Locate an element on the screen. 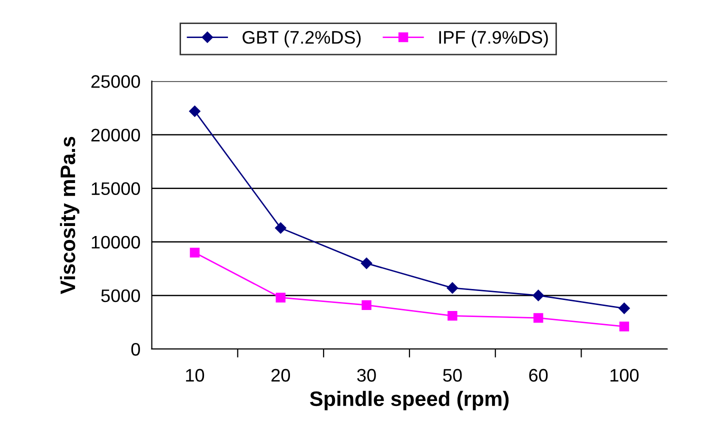 This screenshot has width=706, height=439. x-tick-label: 50 is located at coordinates (452, 375).